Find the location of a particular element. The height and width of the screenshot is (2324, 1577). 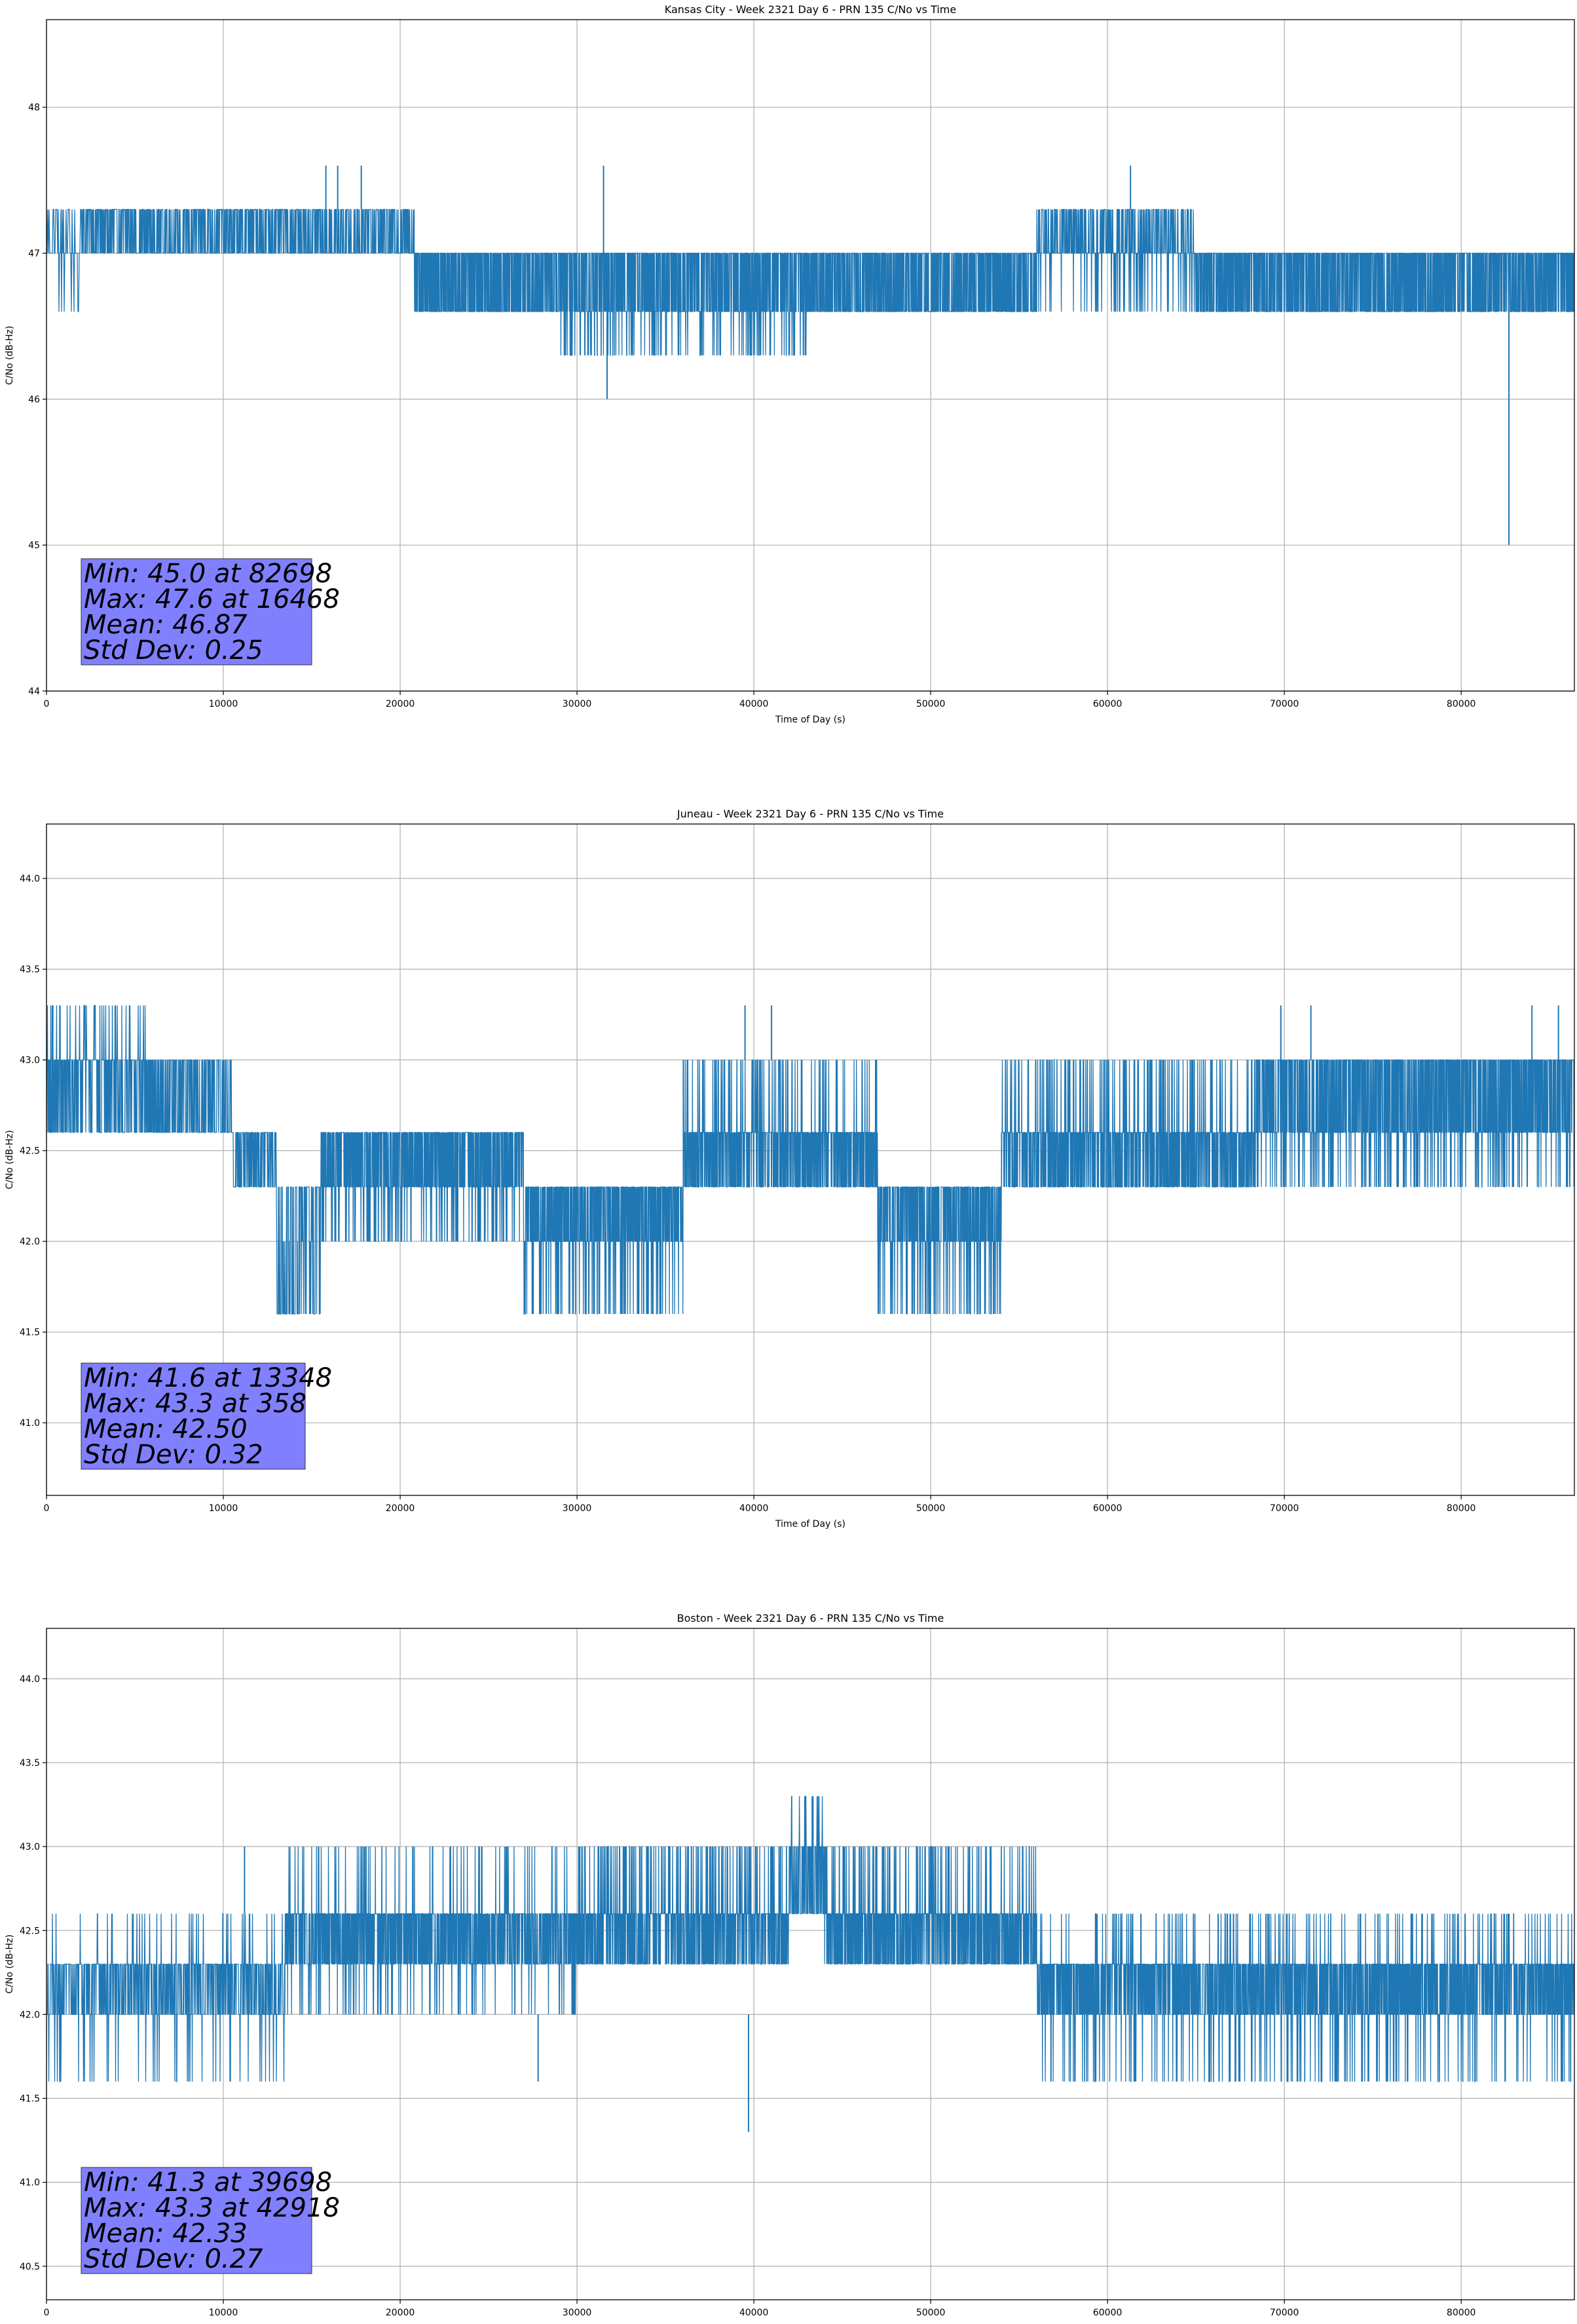

stats-line: Min: 45.0 at 82698 is located at coordinates (208, 574).